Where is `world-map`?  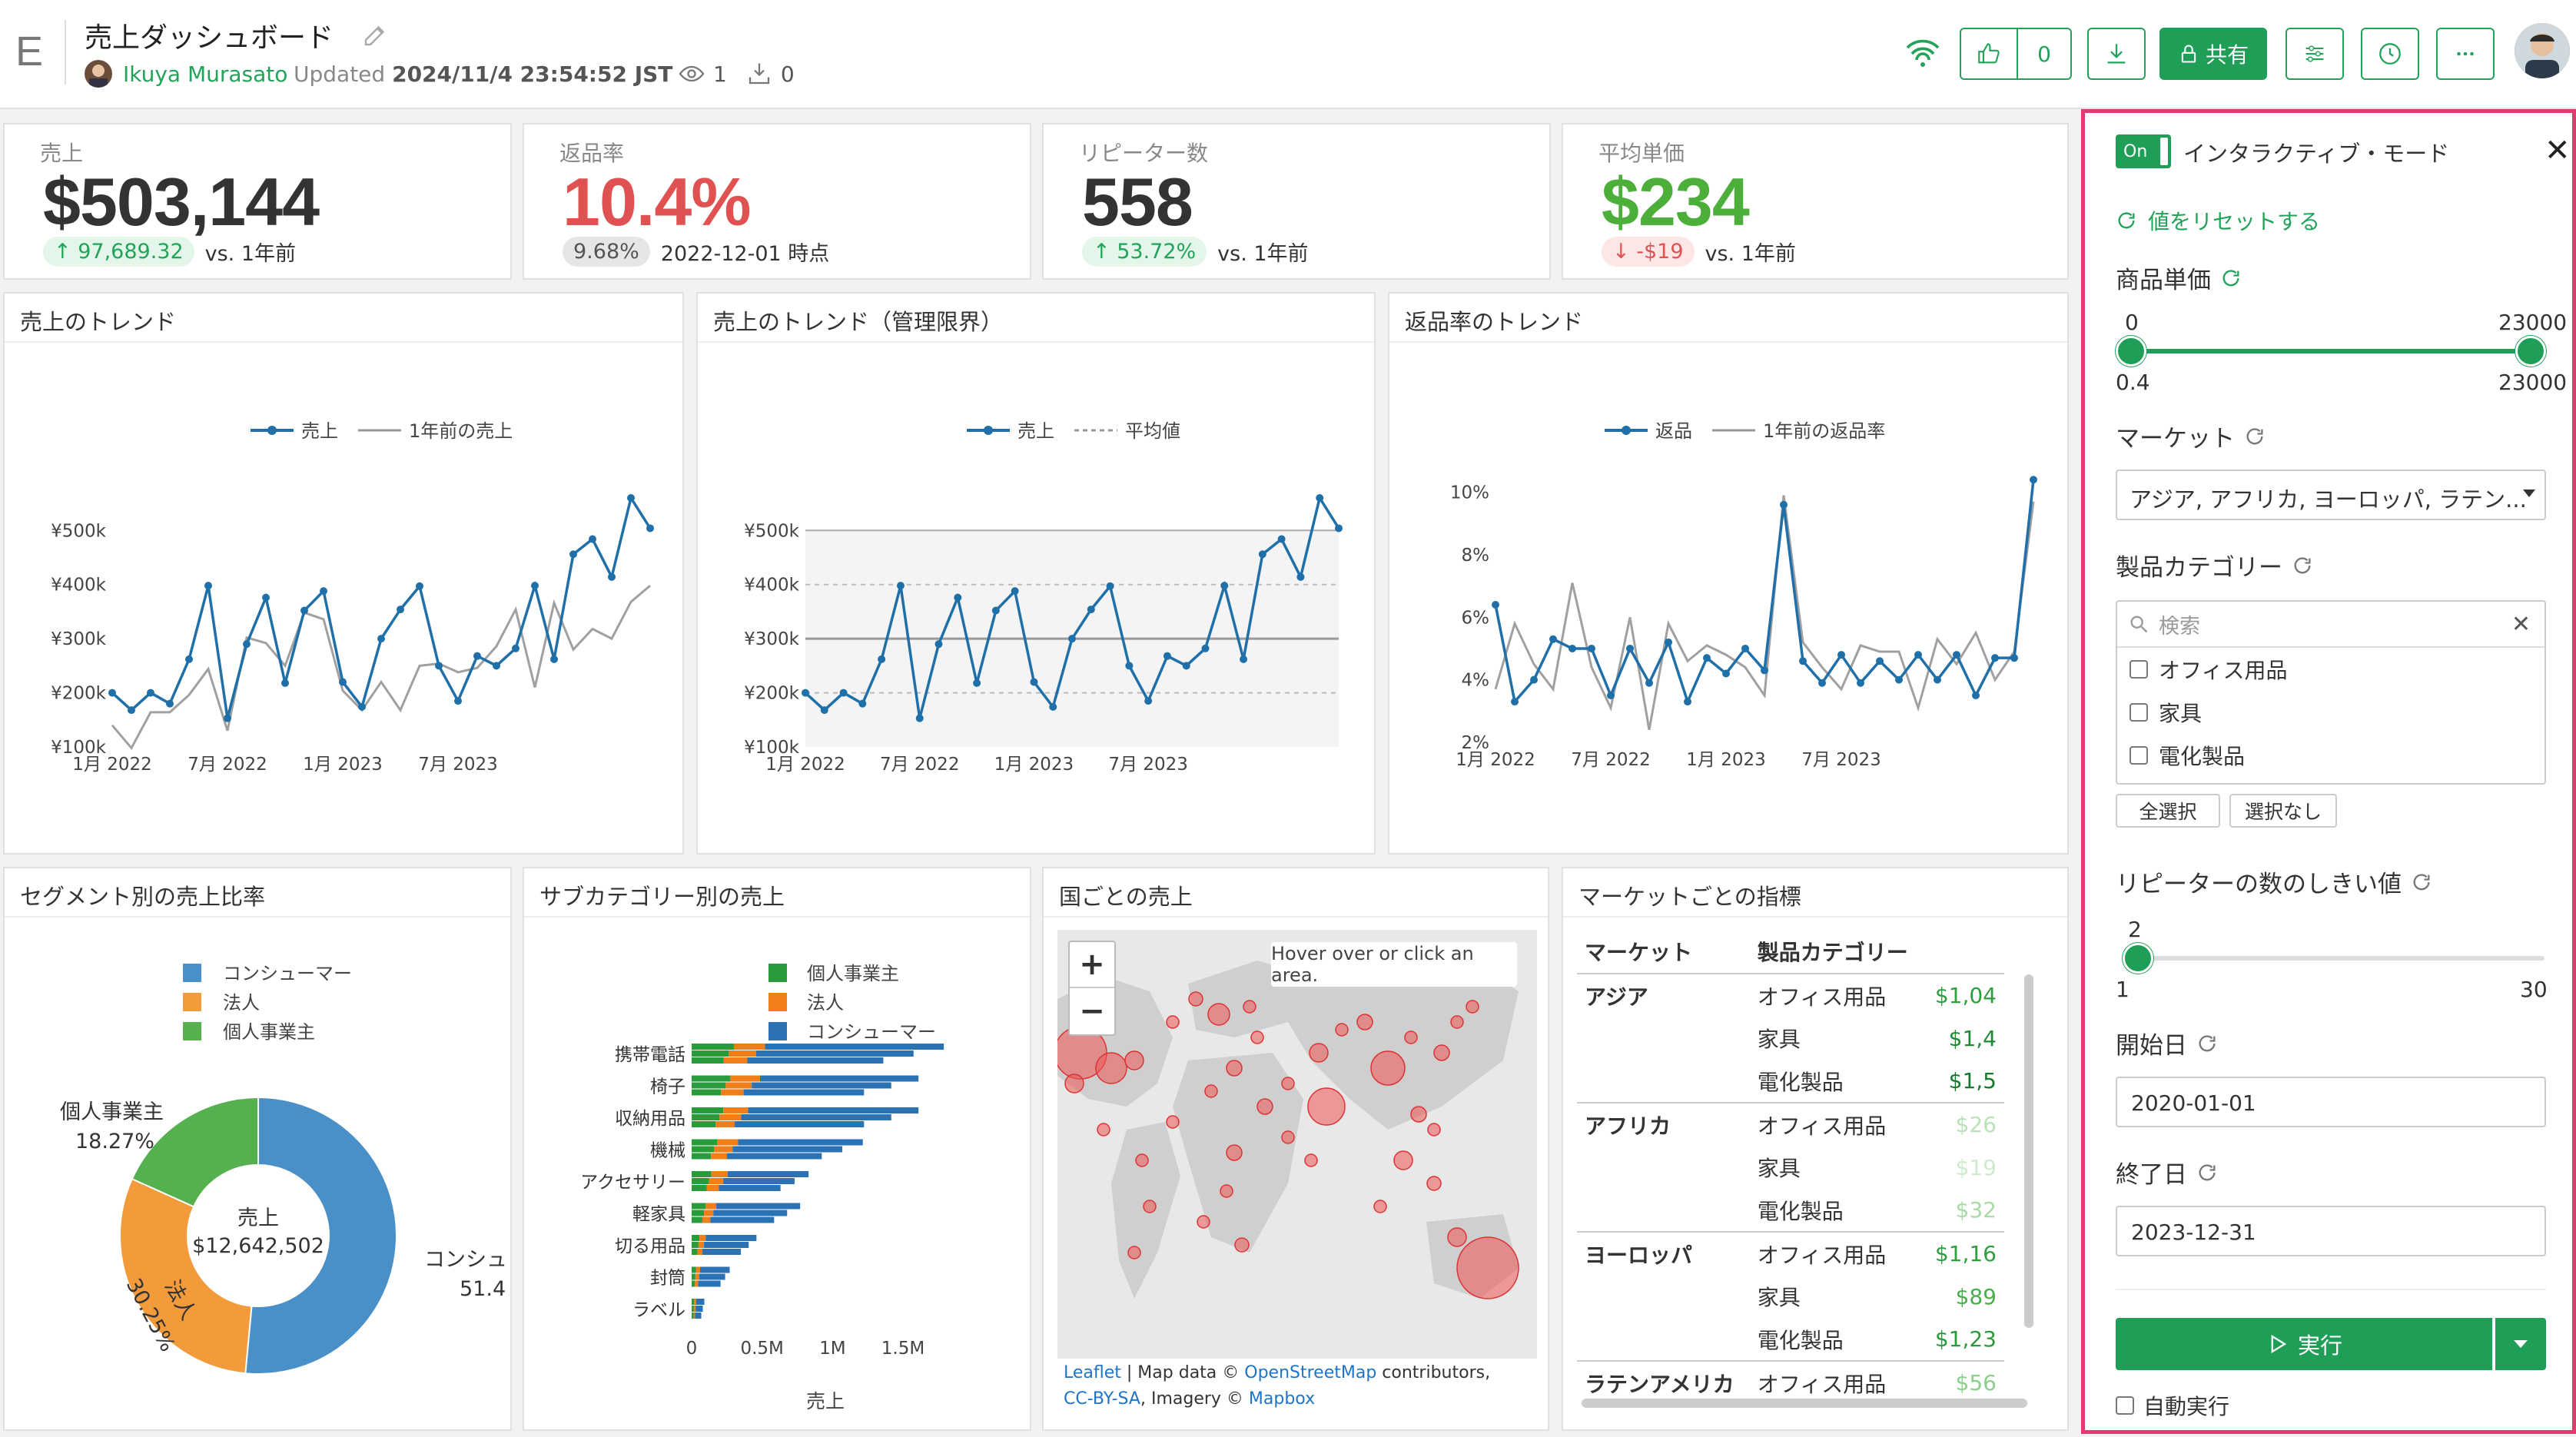
world-map is located at coordinates (1297, 1144).